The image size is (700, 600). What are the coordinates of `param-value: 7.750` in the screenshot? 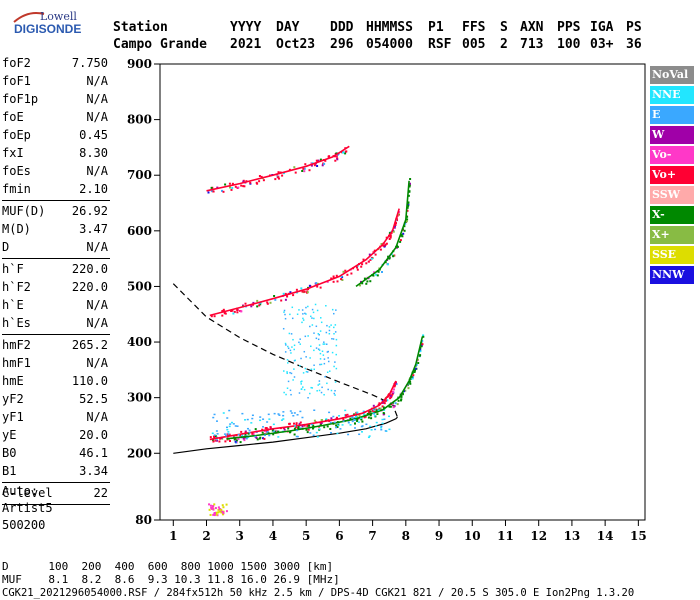 It's located at (89, 63).